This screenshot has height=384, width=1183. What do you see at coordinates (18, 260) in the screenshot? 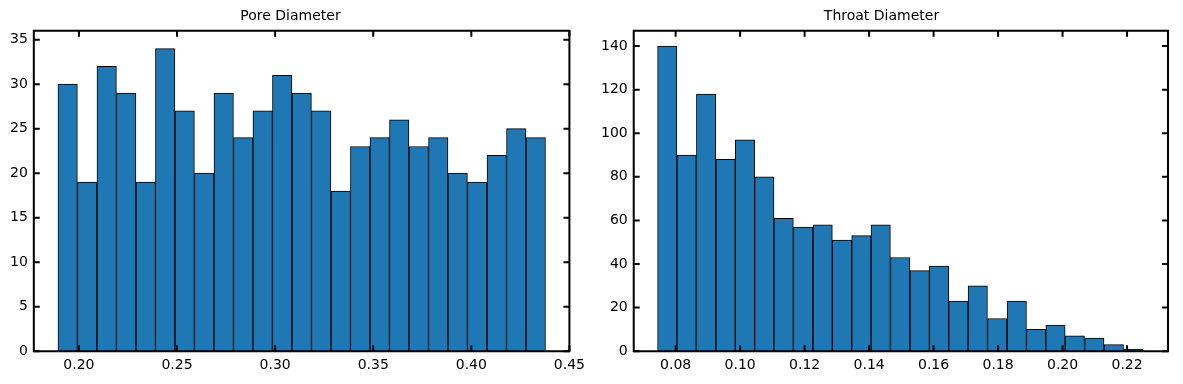
I see `y-tick-label: 10` at bounding box center [18, 260].